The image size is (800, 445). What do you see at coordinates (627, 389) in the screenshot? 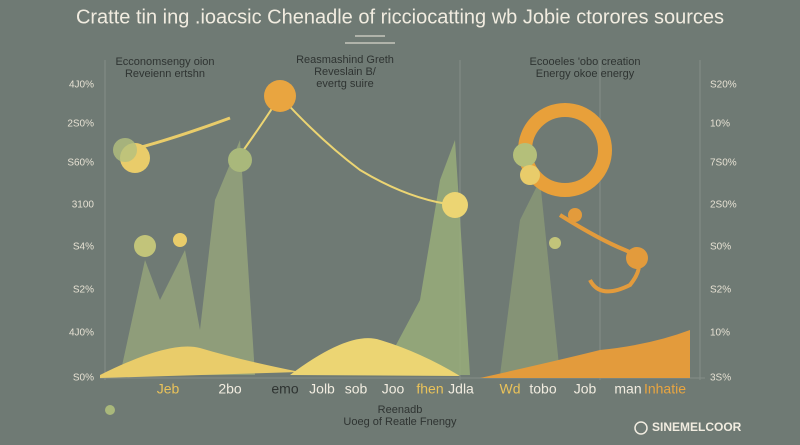
I see `bottom-label: man` at bounding box center [627, 389].